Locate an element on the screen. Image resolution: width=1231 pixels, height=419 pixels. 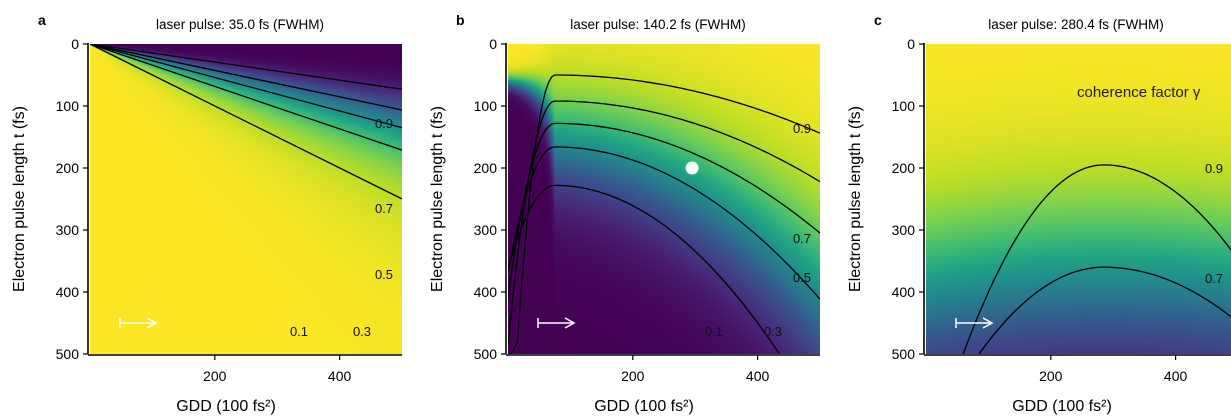
annotation-coherence-factor: coherence factor γ is located at coordinates (1139, 92).